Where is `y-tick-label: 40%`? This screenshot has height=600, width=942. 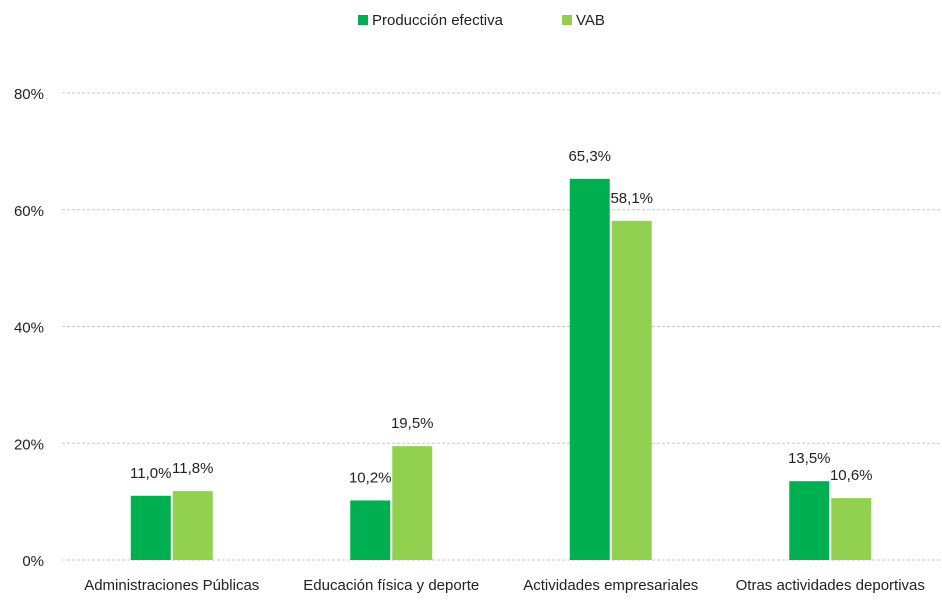 y-tick-label: 40% is located at coordinates (29, 328).